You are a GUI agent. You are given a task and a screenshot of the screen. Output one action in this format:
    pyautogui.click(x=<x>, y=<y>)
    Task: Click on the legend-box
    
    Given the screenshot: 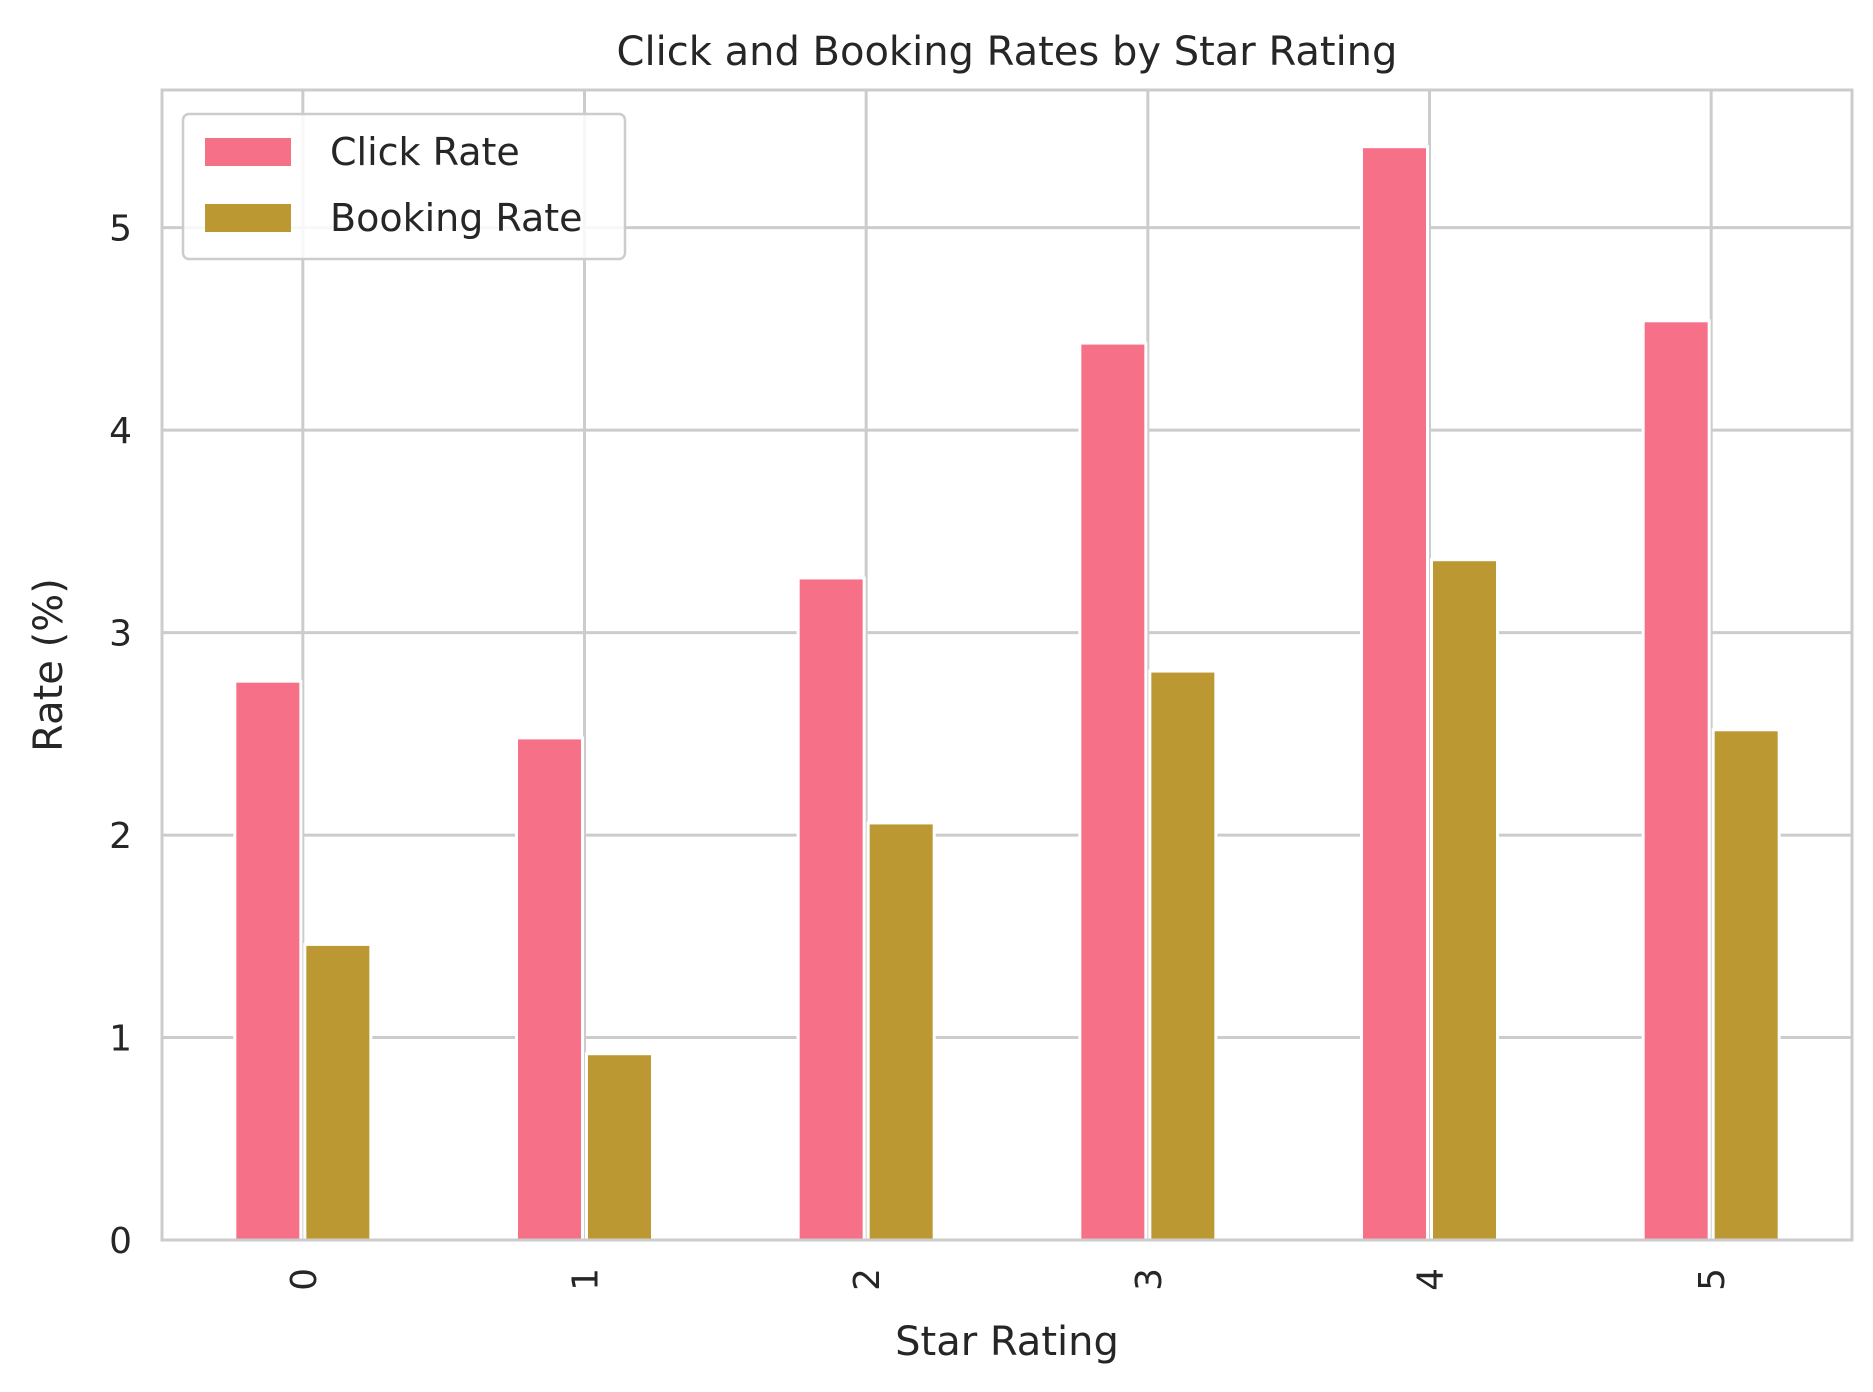 What is the action you would take?
    pyautogui.click(x=404, y=186)
    